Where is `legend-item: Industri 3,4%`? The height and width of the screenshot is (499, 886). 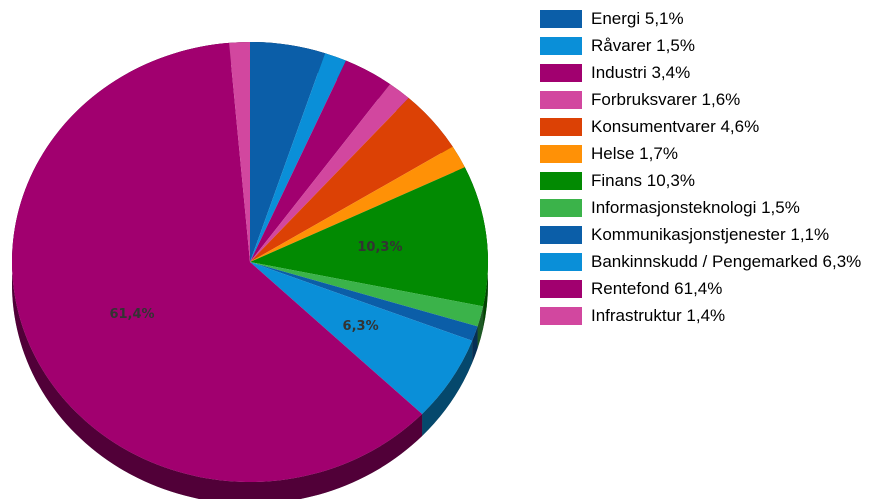 legend-item: Industri 3,4% is located at coordinates (712, 73).